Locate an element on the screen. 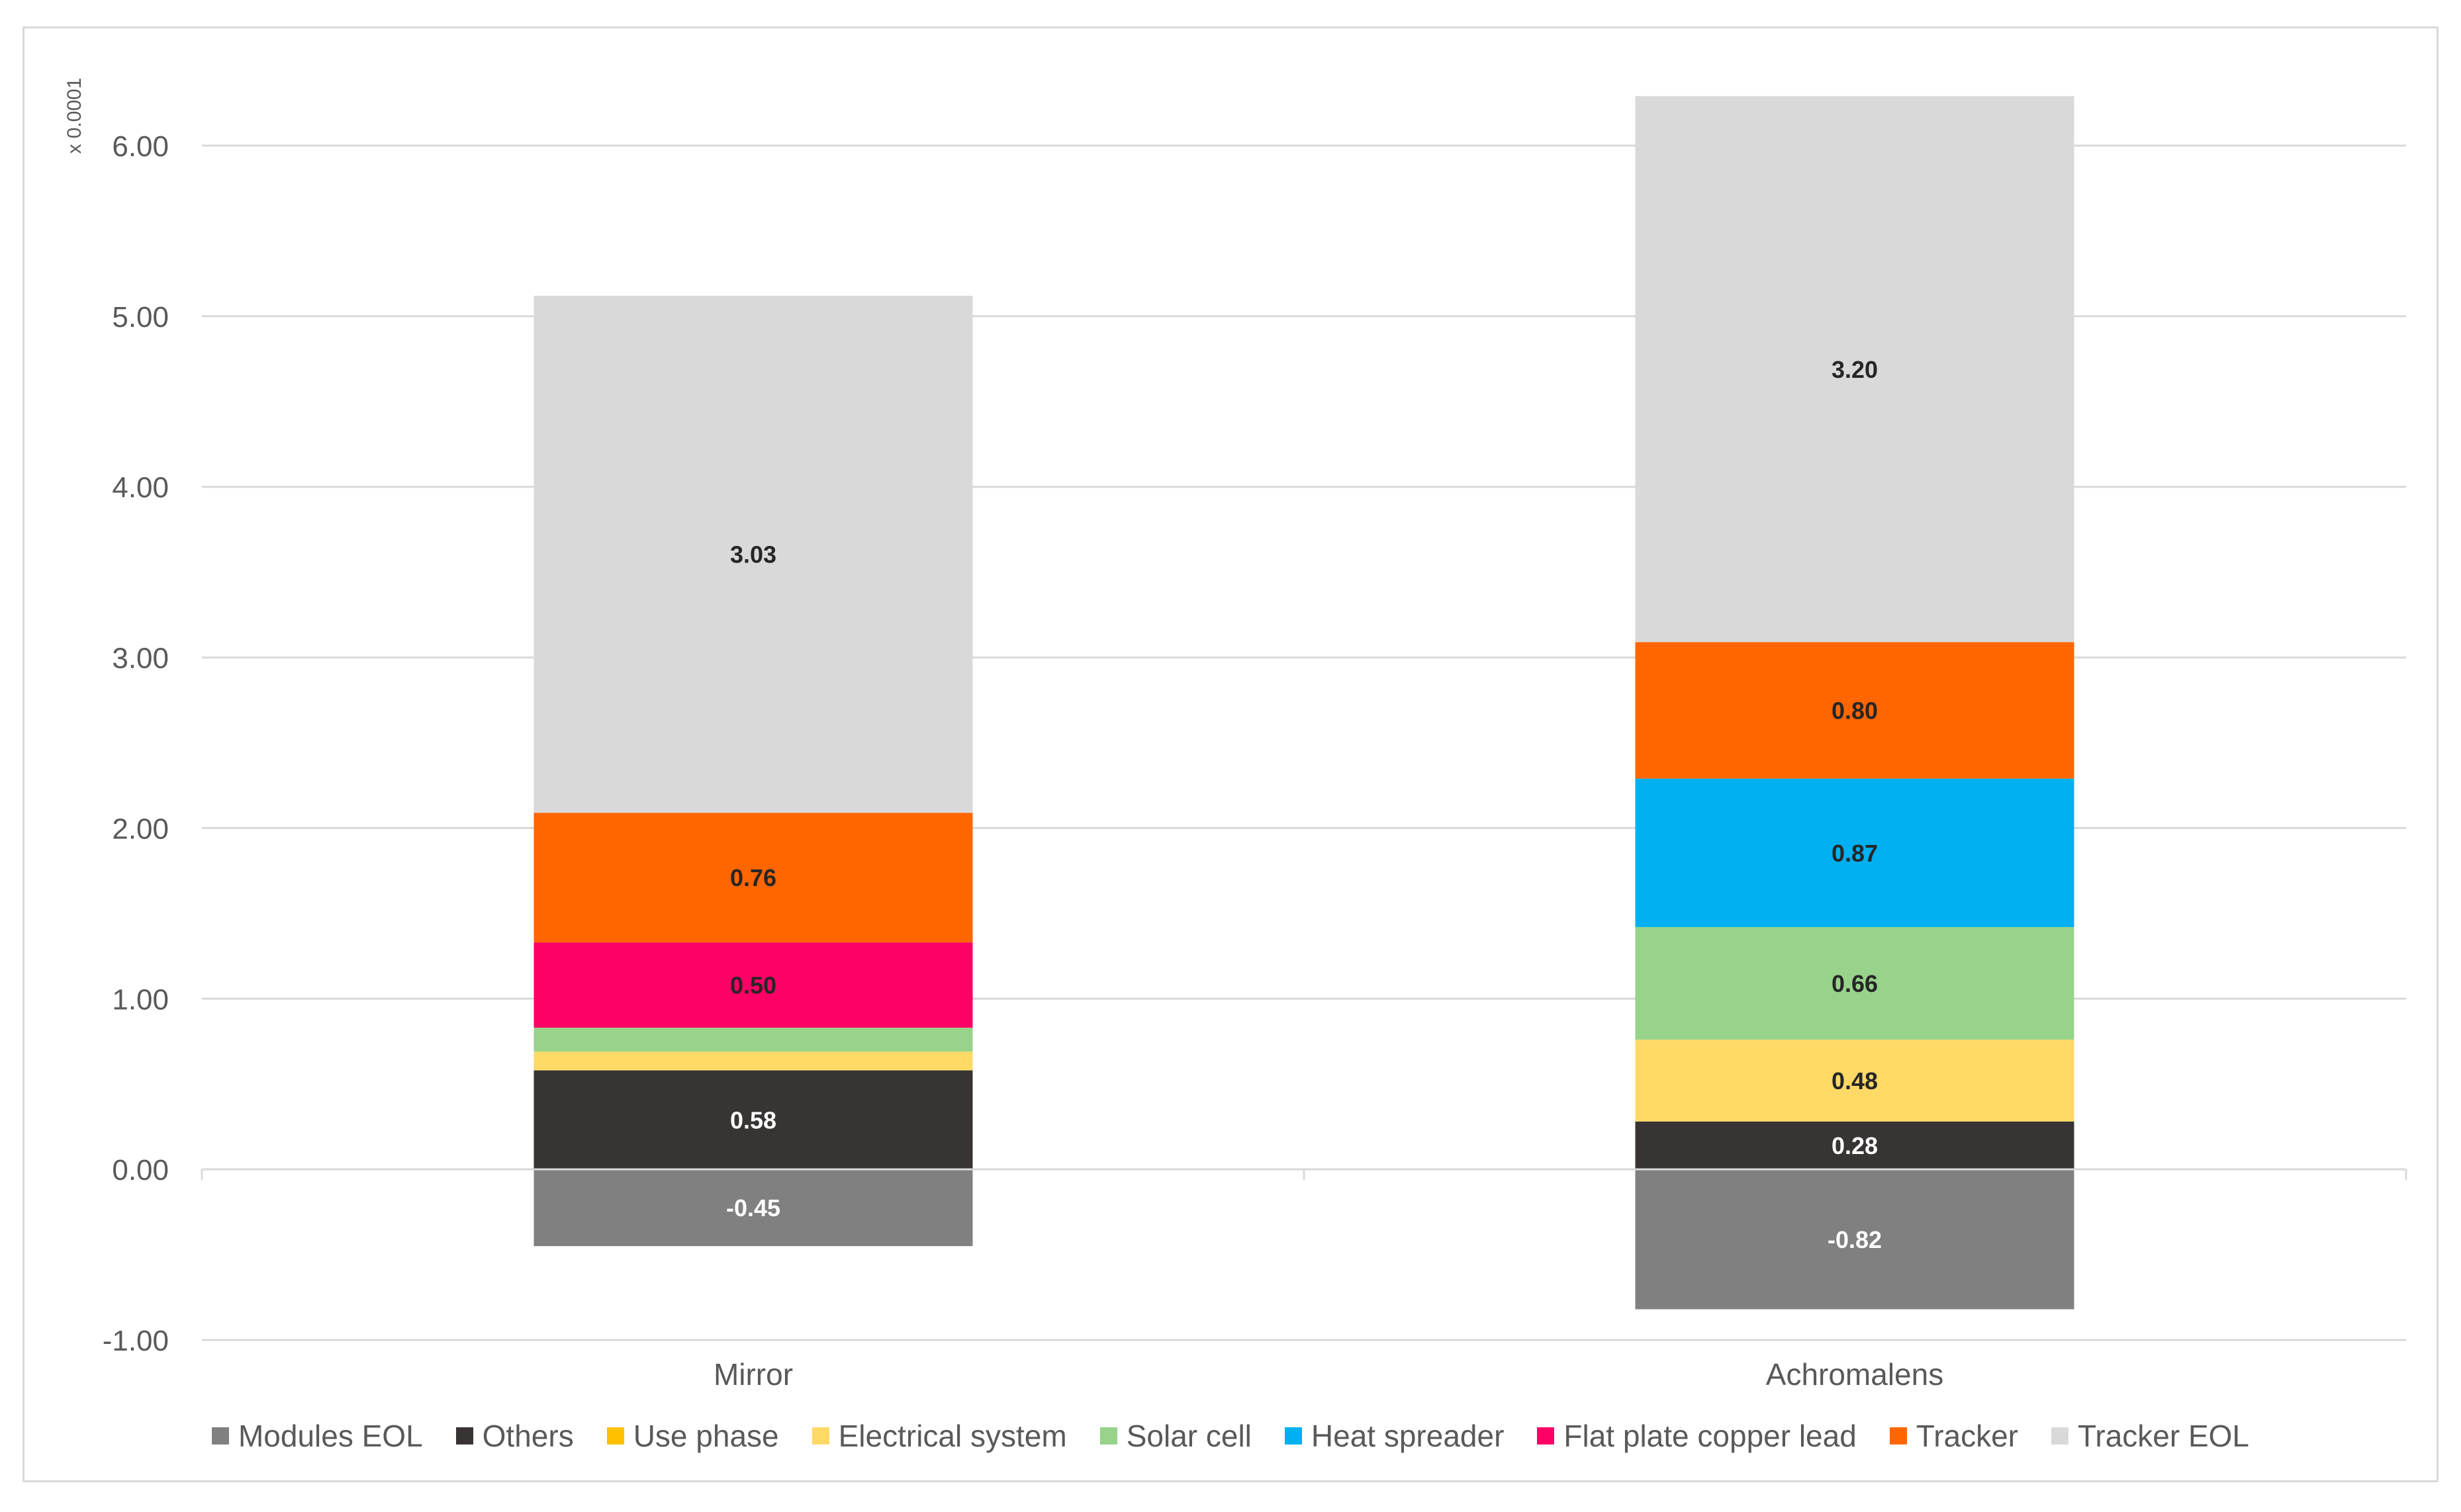 The image size is (2461, 1512). legend-item: Flat plate copper lead is located at coordinates (1697, 1436).